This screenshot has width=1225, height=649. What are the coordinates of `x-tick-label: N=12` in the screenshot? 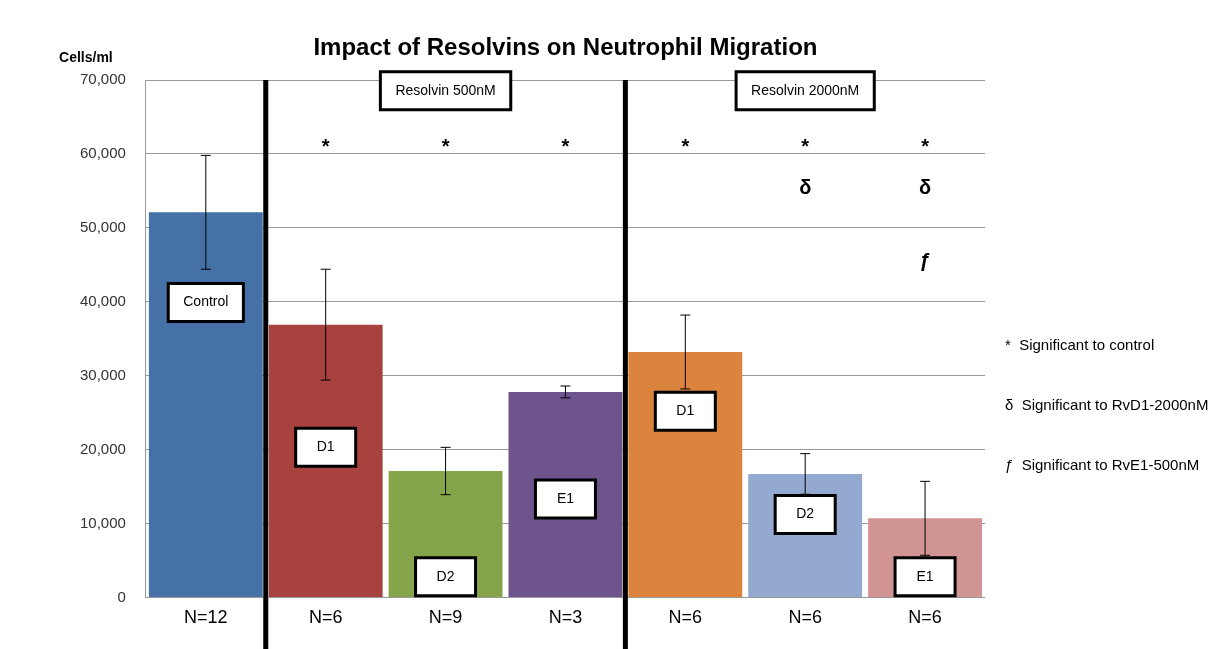 It's located at (206, 617).